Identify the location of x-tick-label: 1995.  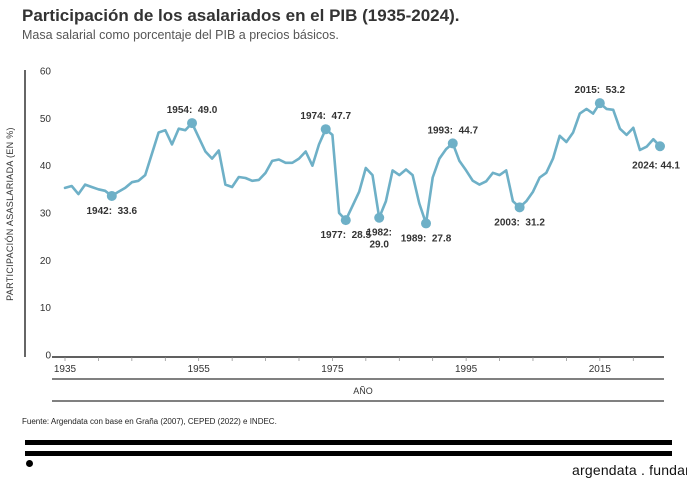
(466, 369).